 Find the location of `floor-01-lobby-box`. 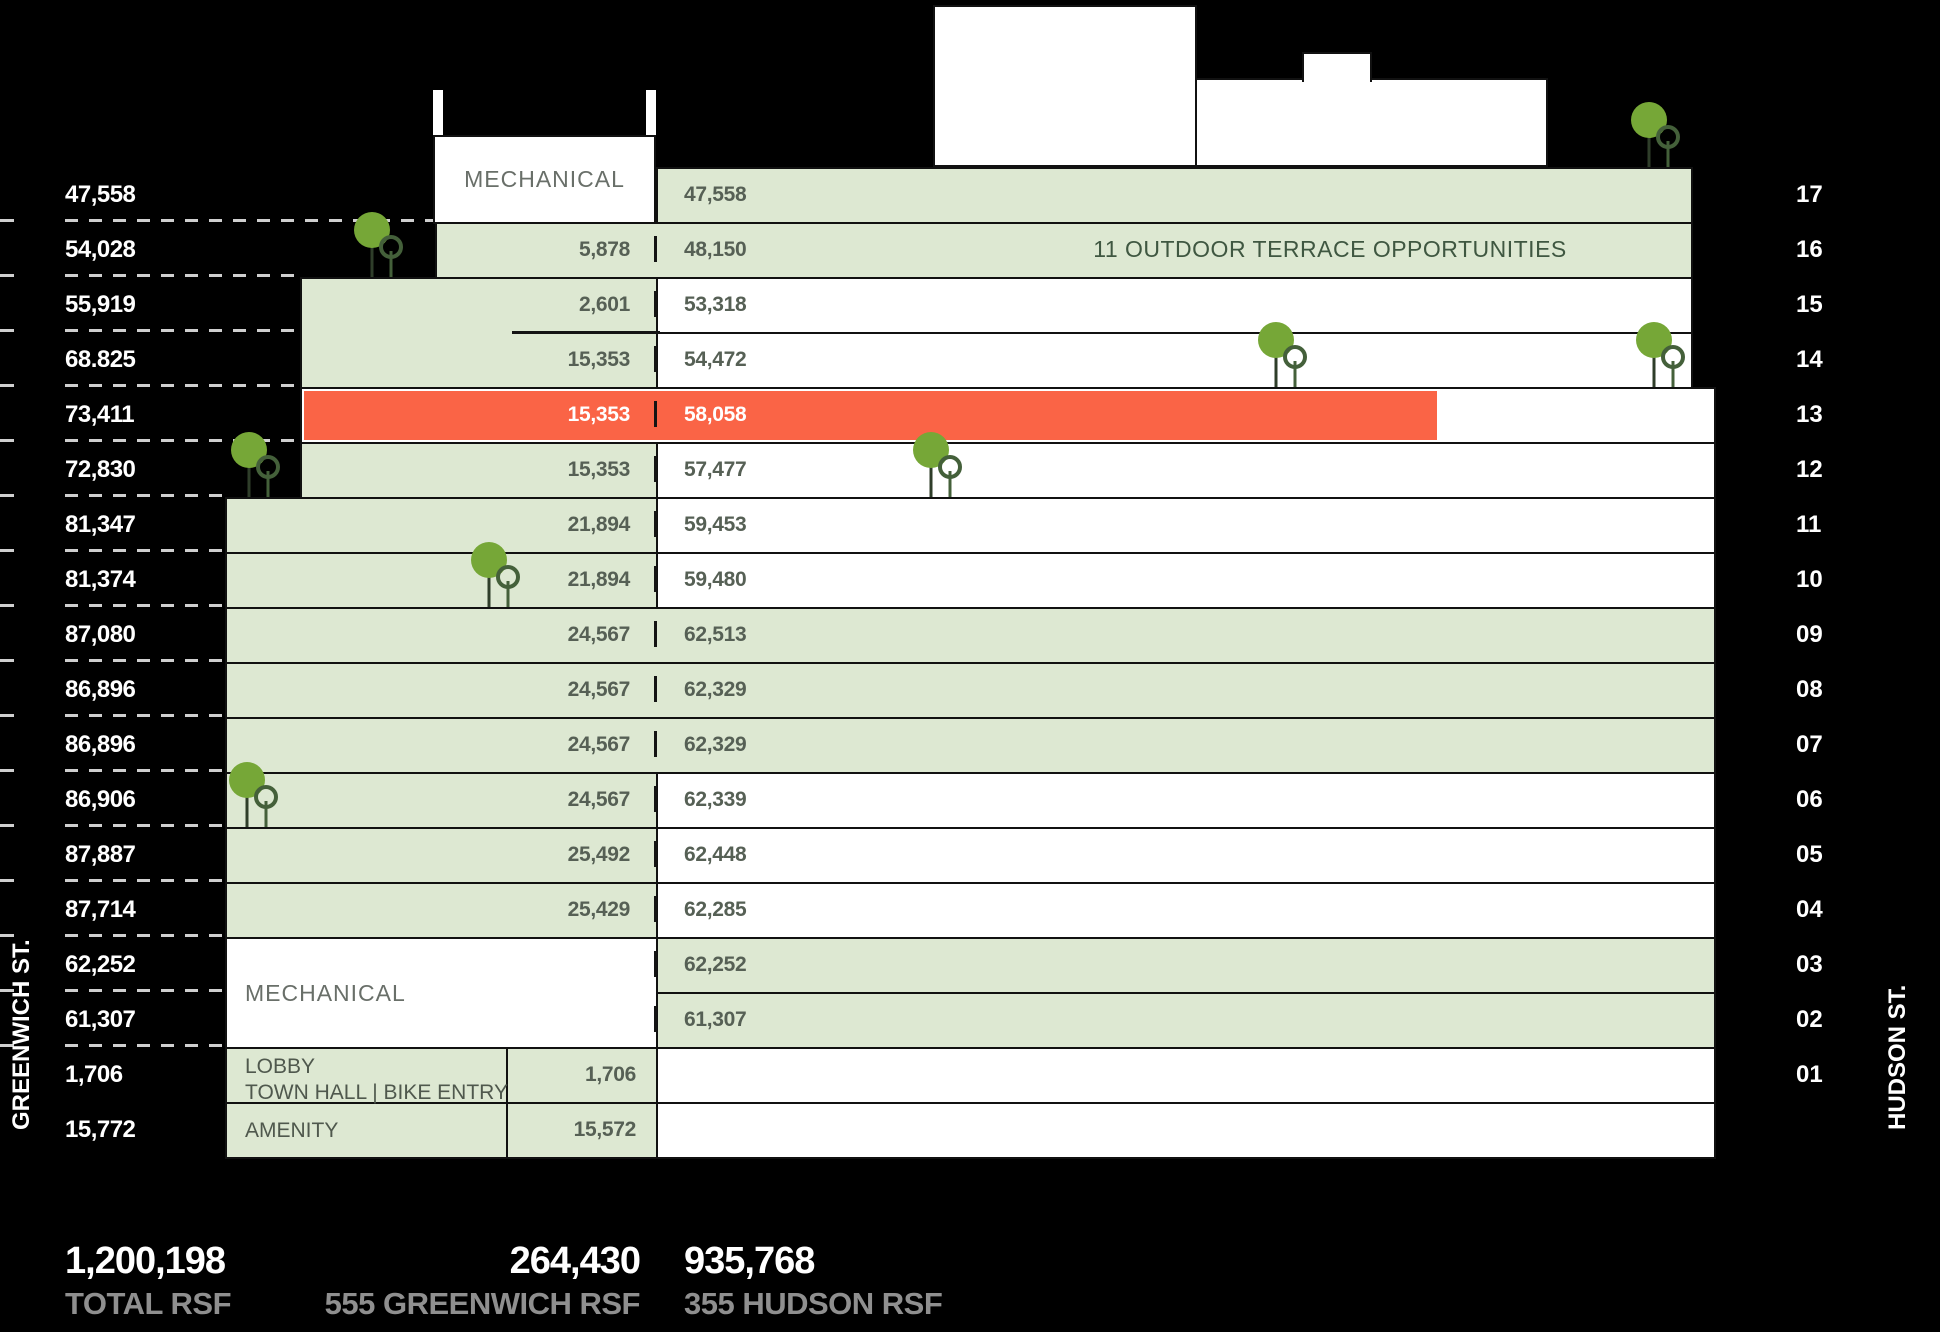

floor-01-lobby-box is located at coordinates (366, 1075).